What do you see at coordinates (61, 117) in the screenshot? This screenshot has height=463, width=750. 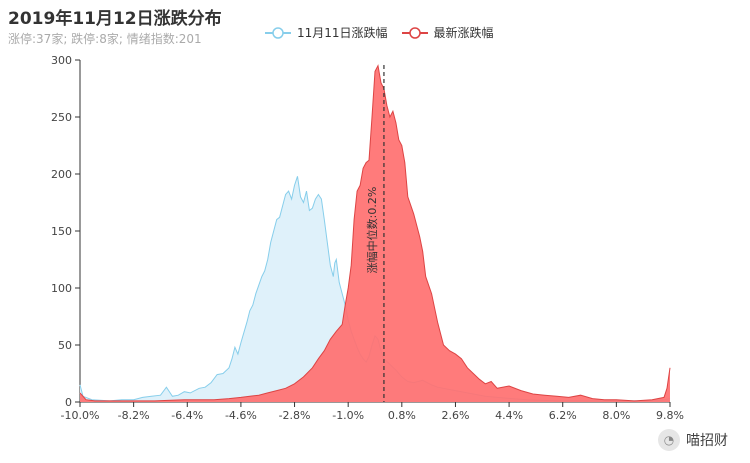 I see `y-tick-label: 250` at bounding box center [61, 117].